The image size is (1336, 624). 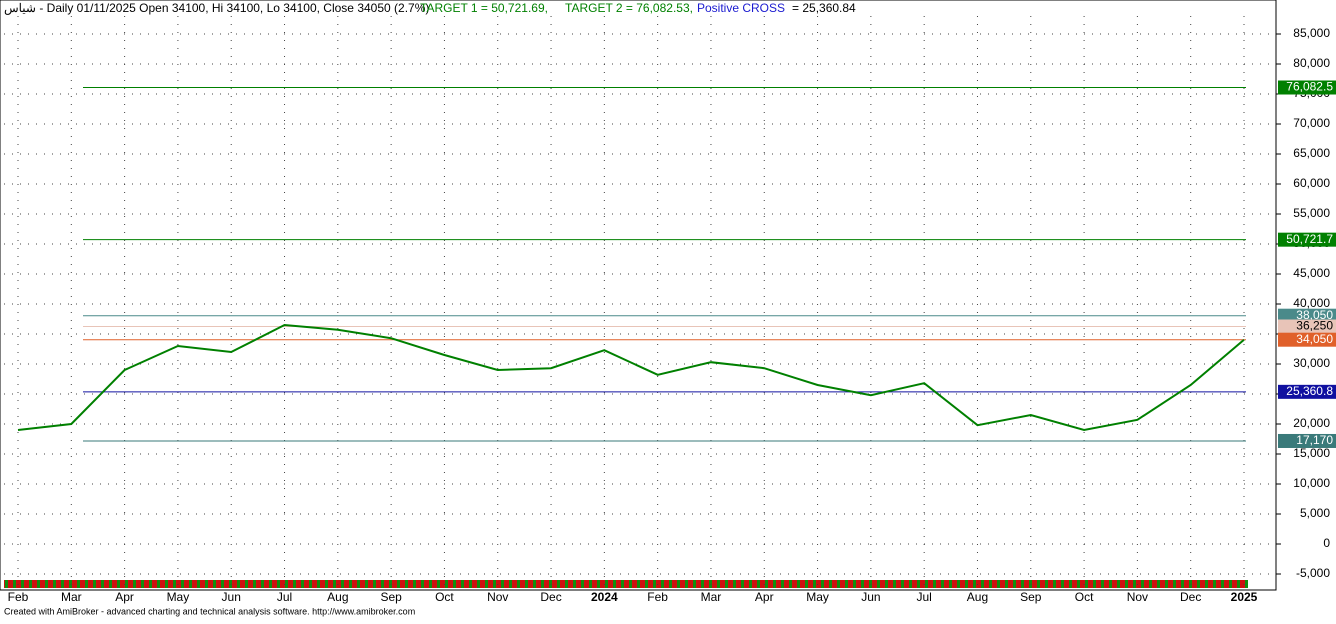 What do you see at coordinates (1315, 513) in the screenshot?
I see `y-tick-label: 5,000` at bounding box center [1315, 513].